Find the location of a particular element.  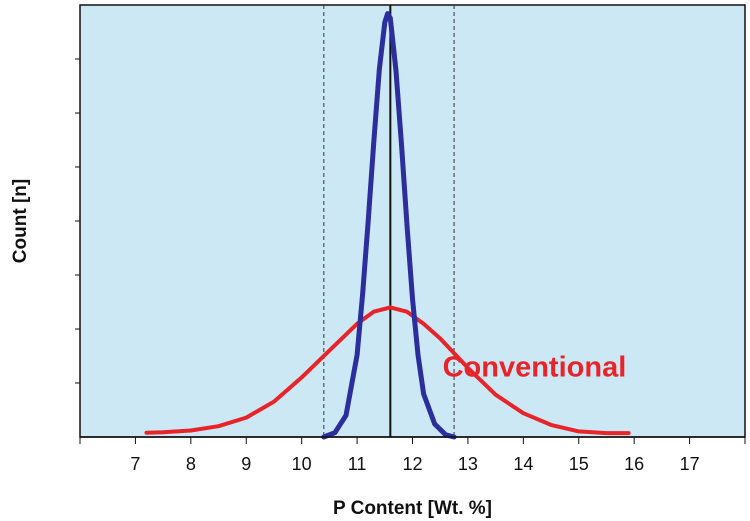

x-tick-label: 9 is located at coordinates (246, 464).